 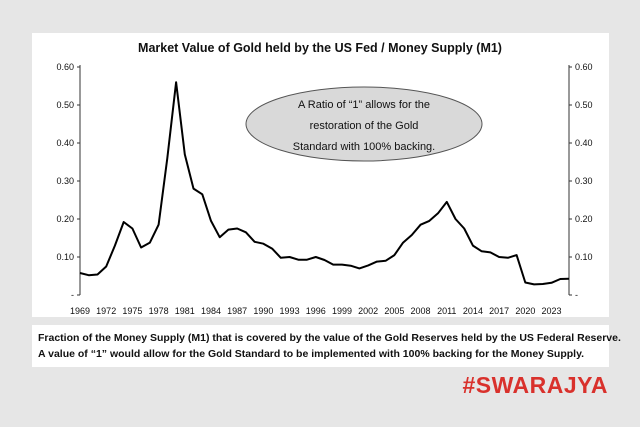 What do you see at coordinates (368, 311) in the screenshot?
I see `x-tick-label: 2002` at bounding box center [368, 311].